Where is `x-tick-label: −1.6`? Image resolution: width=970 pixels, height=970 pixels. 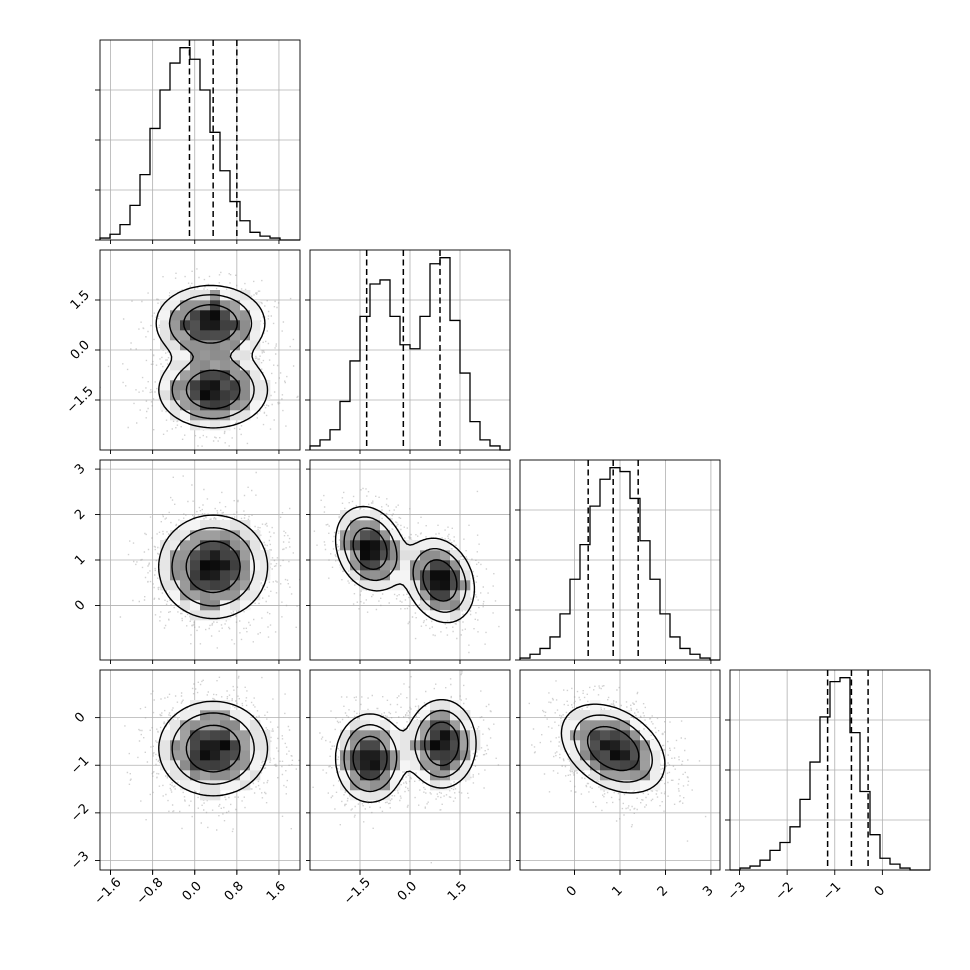 x-tick-label: −1.6 is located at coordinates (108, 891).